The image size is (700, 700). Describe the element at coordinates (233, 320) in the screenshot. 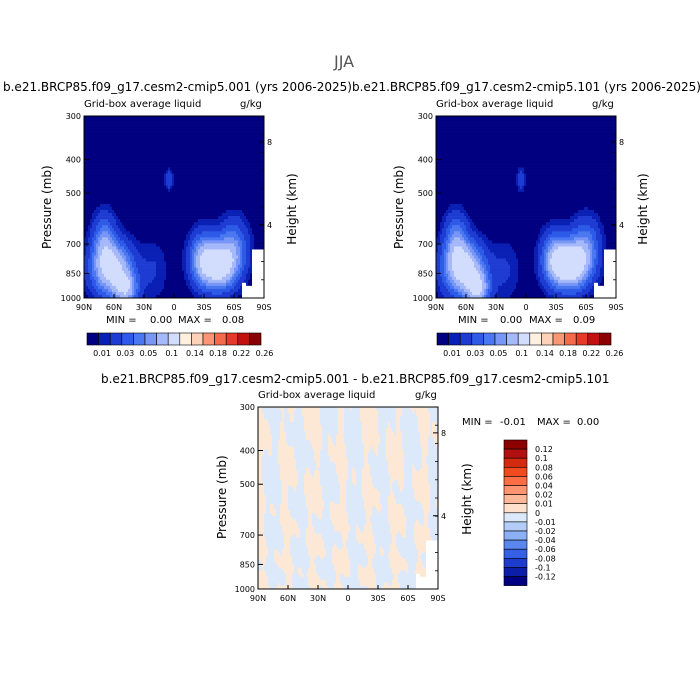

I see `left-max-value: 0.08` at that location.